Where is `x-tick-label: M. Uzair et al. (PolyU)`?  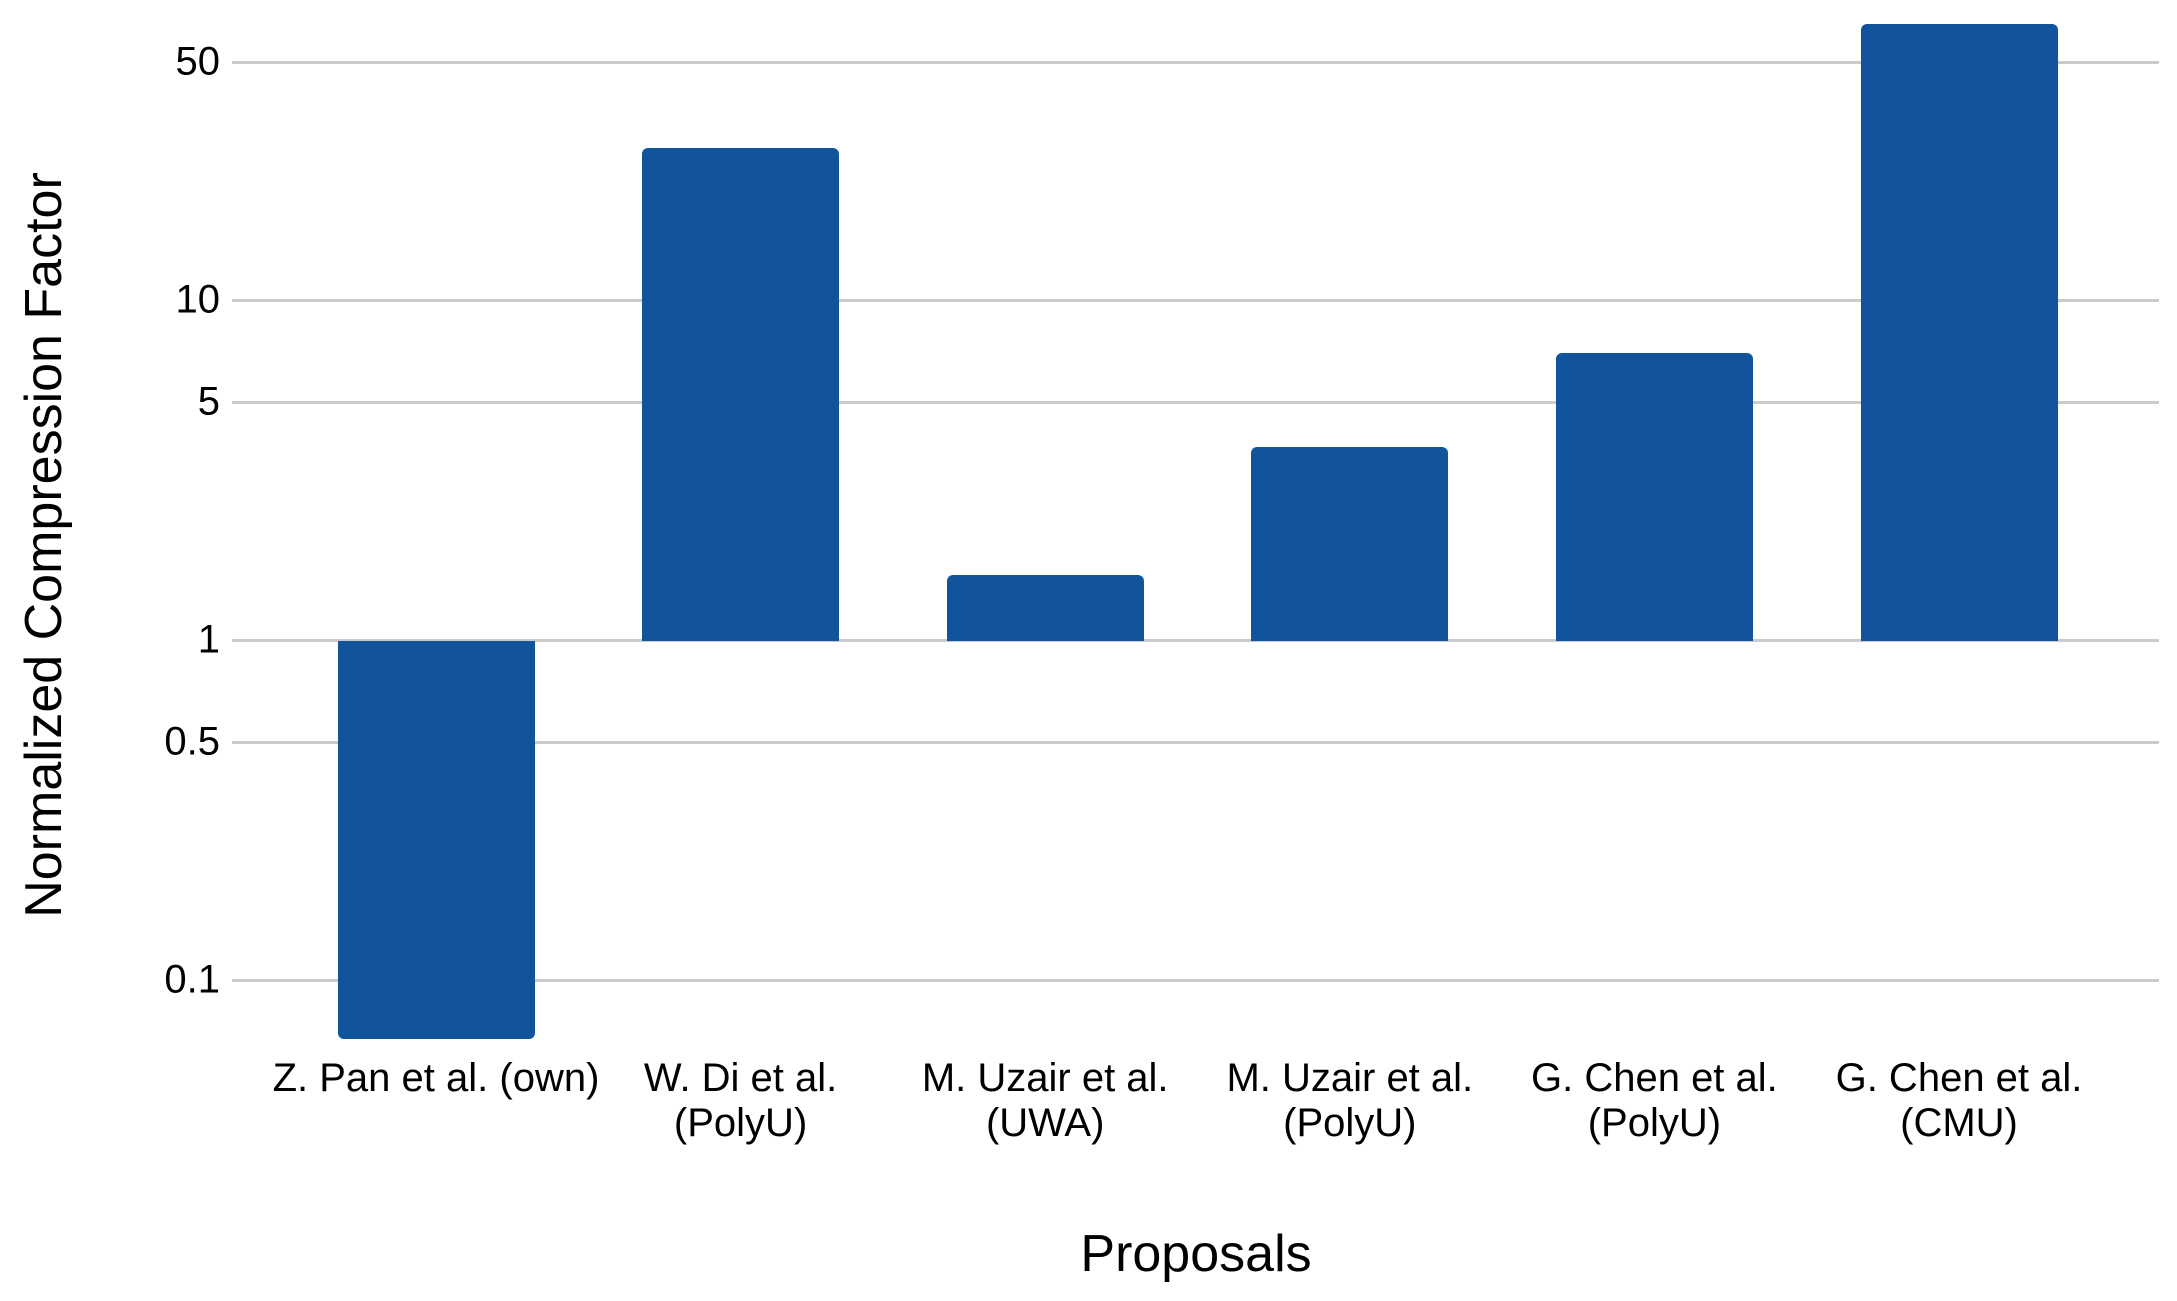 x-tick-label: M. Uzair et al. (PolyU) is located at coordinates (1350, 1101).